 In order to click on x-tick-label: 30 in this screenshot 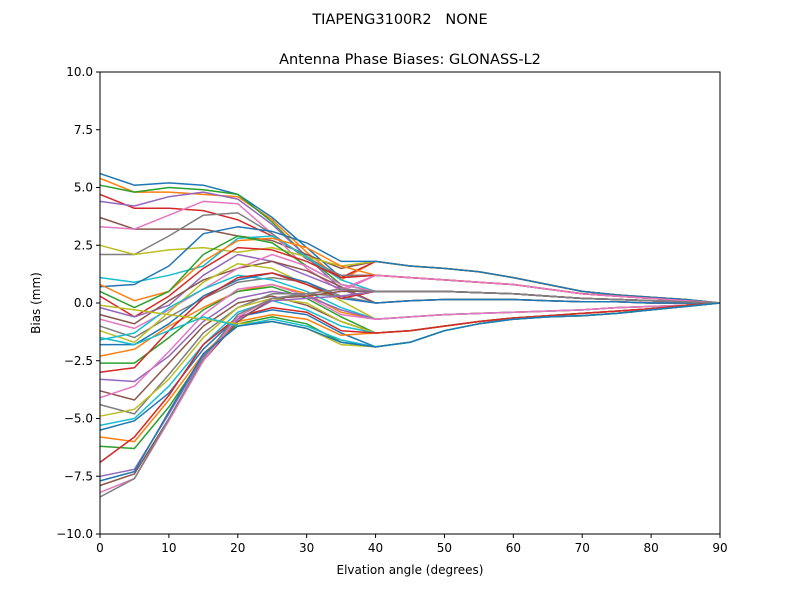, I will do `click(306, 548)`.